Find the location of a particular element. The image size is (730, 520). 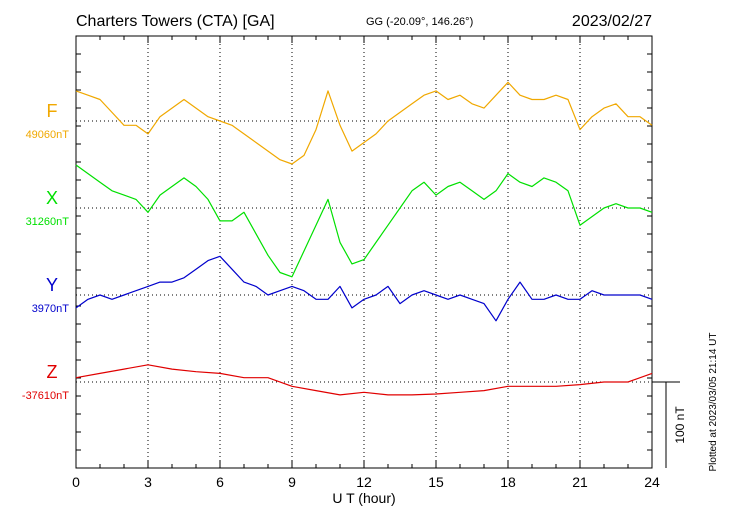

series-line-Y is located at coordinates (364, 288).